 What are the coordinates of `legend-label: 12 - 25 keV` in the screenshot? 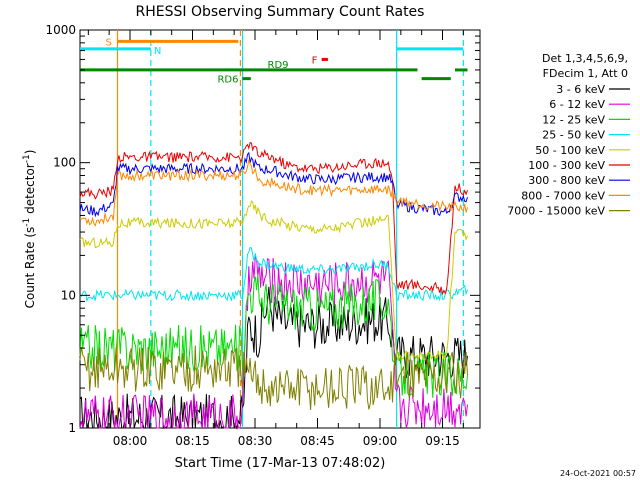 It's located at (573, 119).